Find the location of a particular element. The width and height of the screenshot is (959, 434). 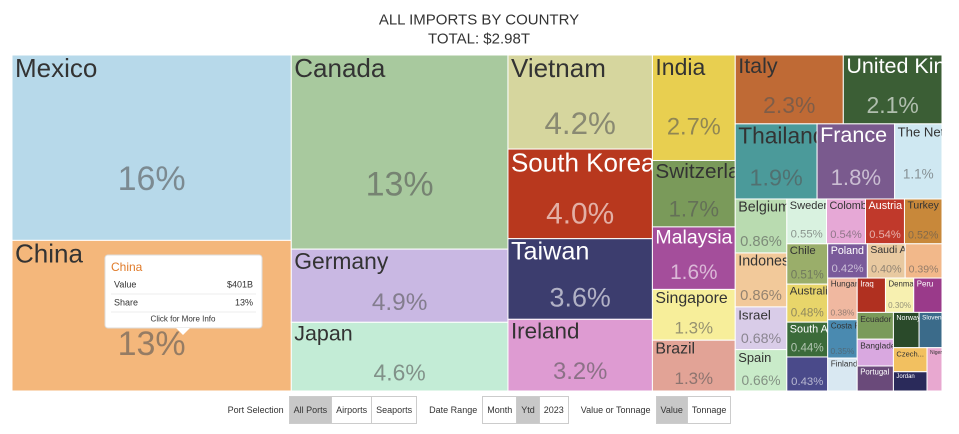

tile-label: Hungary is located at coordinates (847, 284).